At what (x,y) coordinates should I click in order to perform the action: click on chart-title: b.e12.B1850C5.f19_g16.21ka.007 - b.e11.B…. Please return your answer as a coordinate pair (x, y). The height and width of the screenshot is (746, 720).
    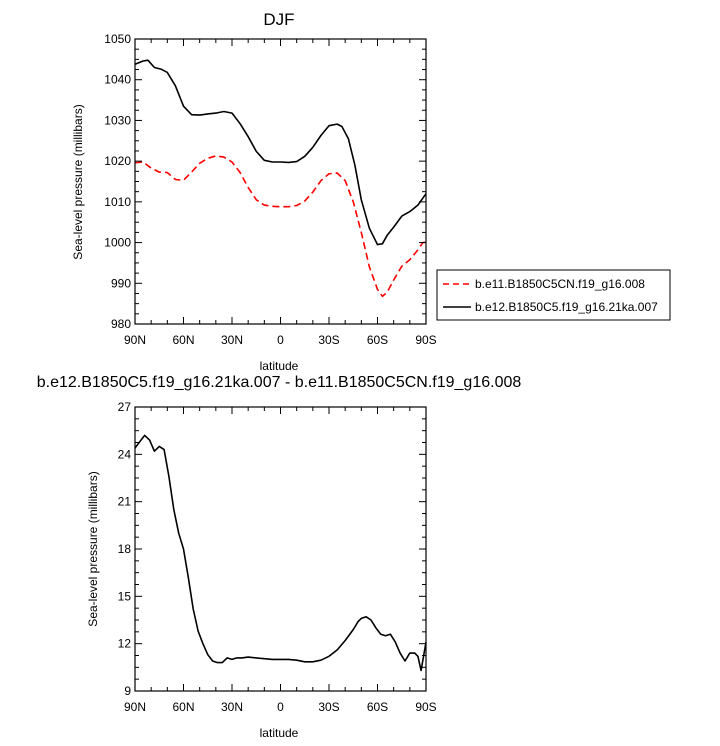
    Looking at the image, I should click on (279, 382).